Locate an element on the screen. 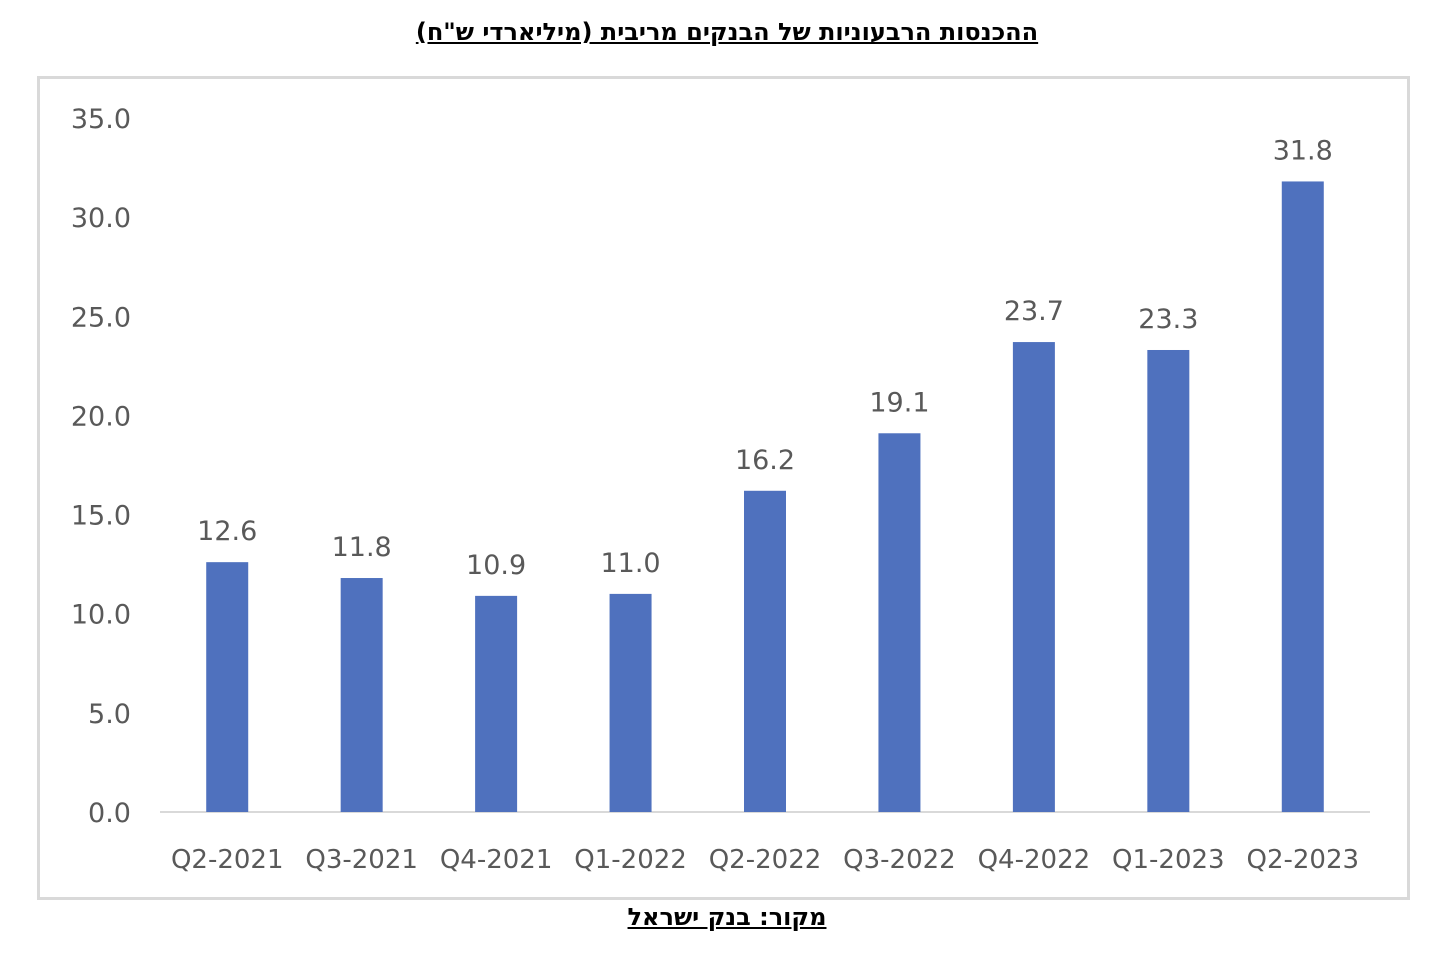 Image resolution: width=1446 pixels, height=958 pixels. data-label: 31.8 is located at coordinates (1303, 150).